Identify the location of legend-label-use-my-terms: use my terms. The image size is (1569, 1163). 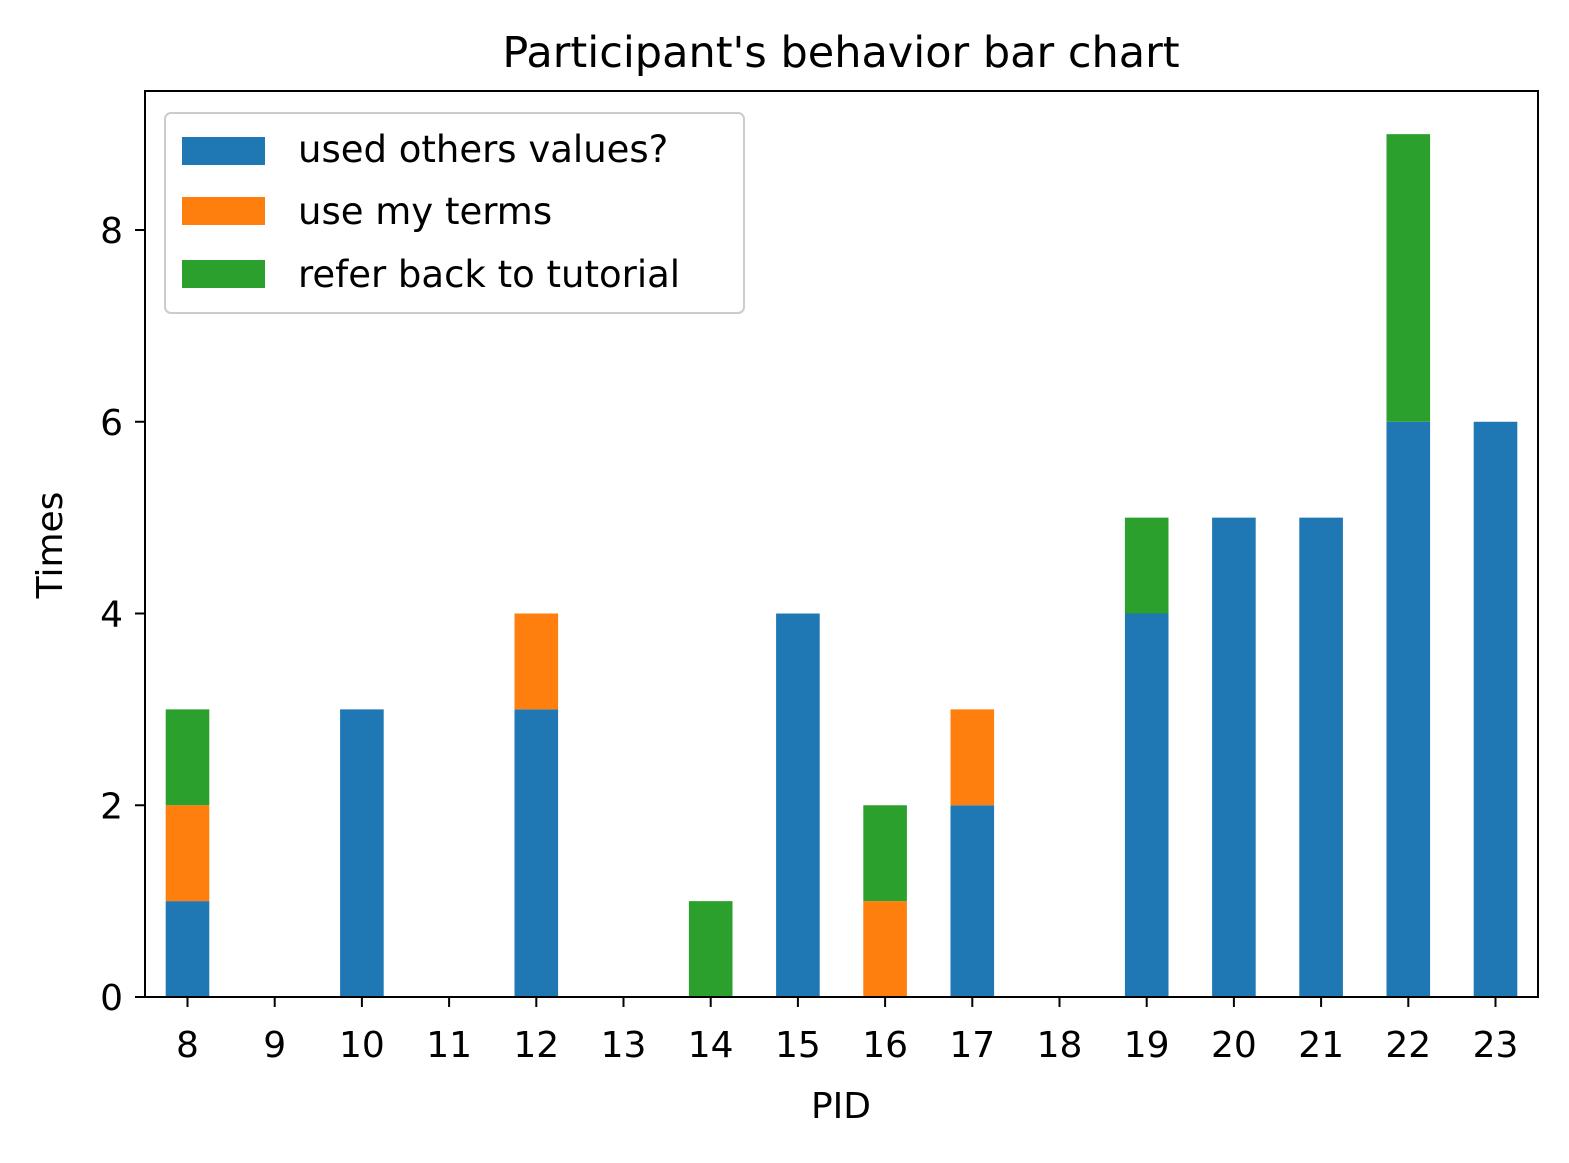
(425, 211).